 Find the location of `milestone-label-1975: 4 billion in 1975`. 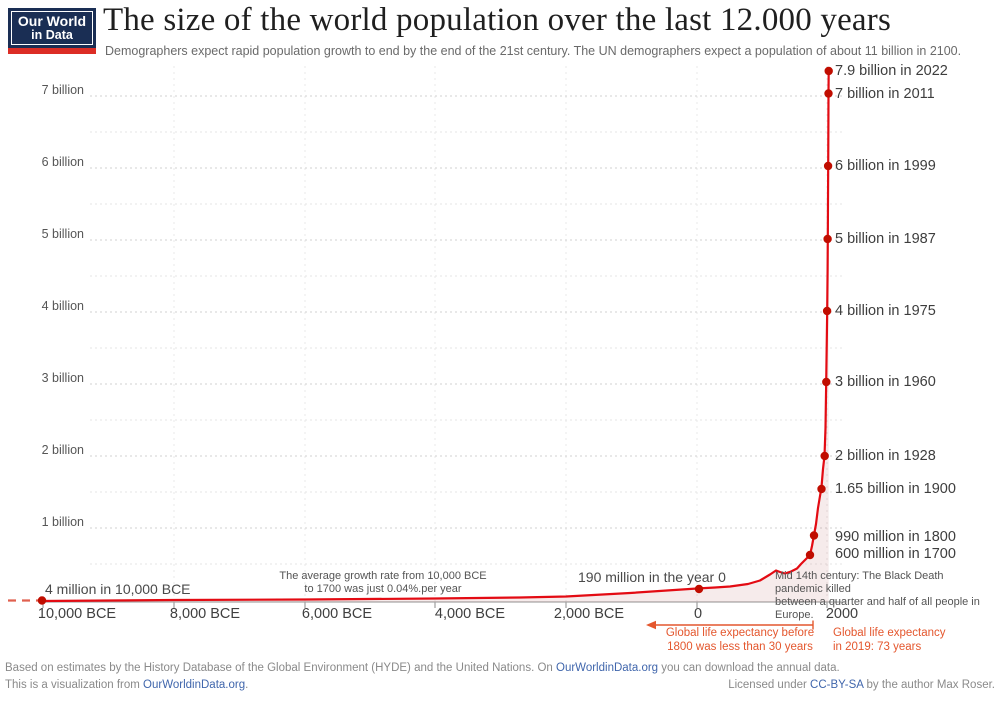

milestone-label-1975: 4 billion in 1975 is located at coordinates (885, 311).